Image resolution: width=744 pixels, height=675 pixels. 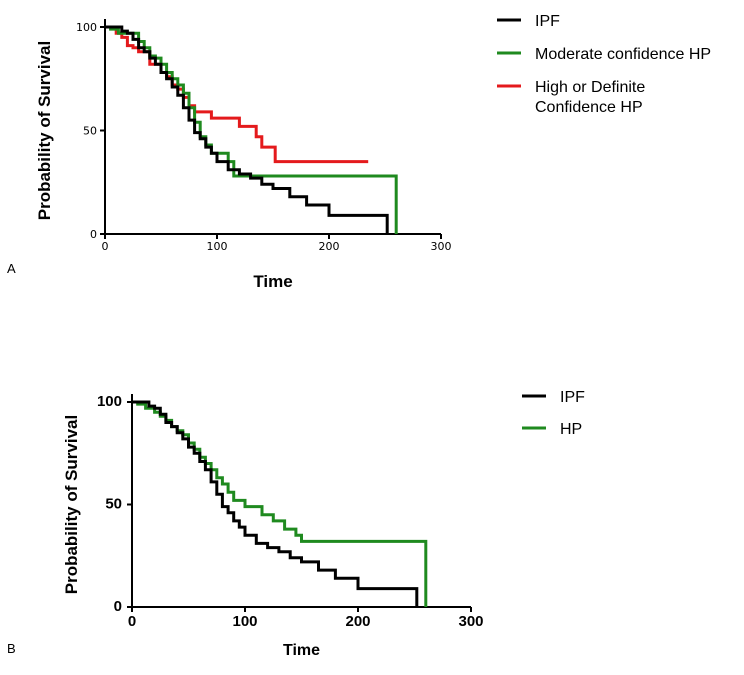 What do you see at coordinates (590, 97) in the screenshot?
I see `legend-label: High or Definite Confidence HP` at bounding box center [590, 97].